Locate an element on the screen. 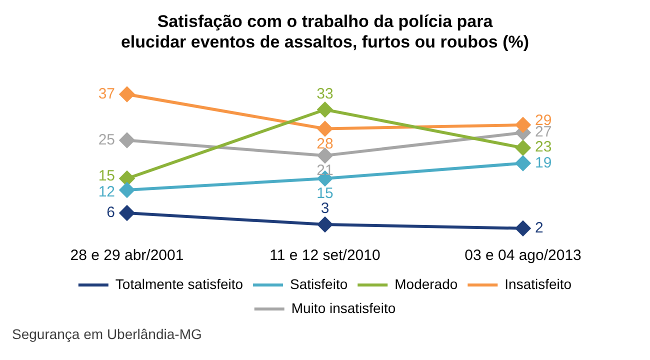 This screenshot has height=360, width=650. data-label: 12 is located at coordinates (106, 191).